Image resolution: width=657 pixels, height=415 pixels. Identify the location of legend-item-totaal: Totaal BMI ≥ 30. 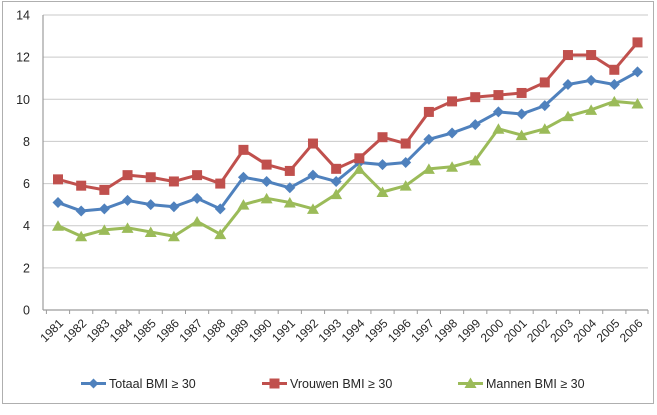
(138, 384).